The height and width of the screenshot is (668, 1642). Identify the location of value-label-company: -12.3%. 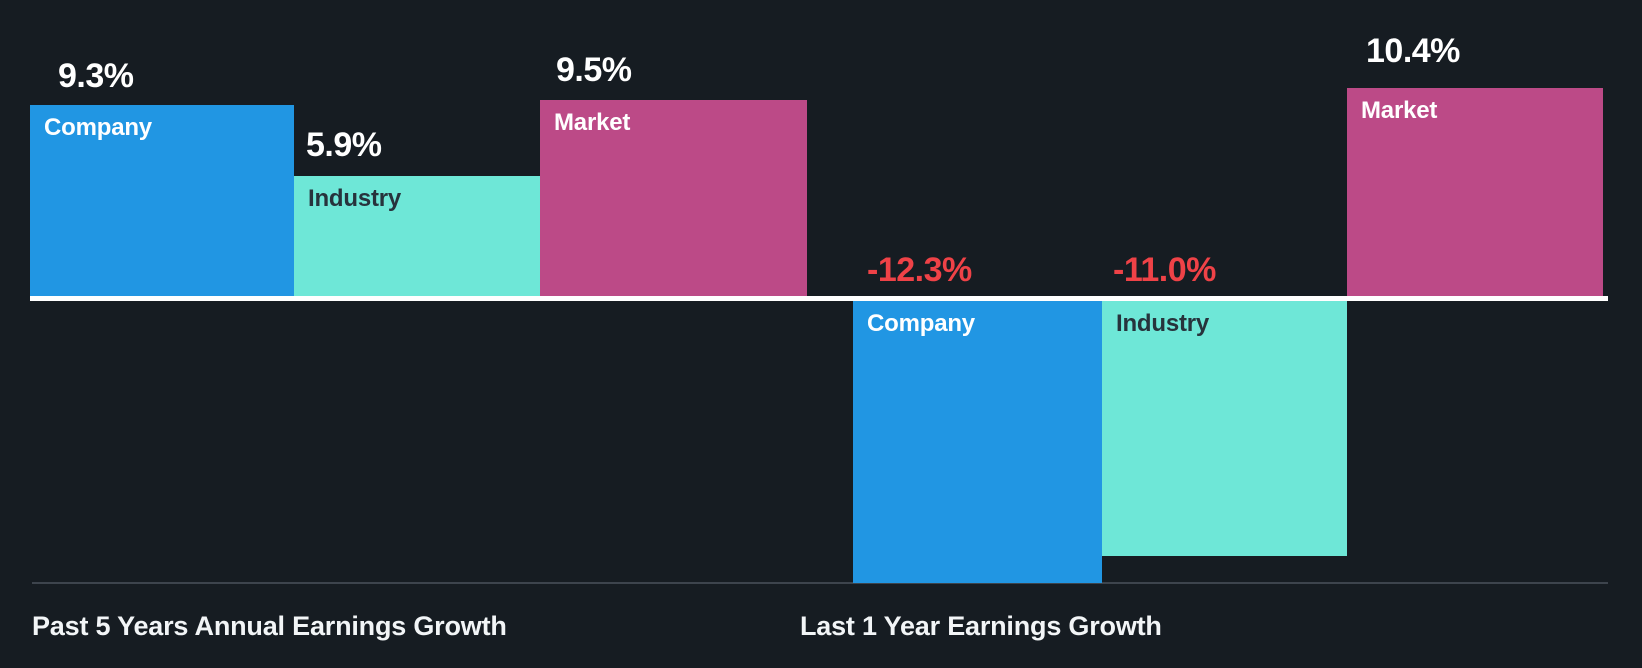
(919, 270).